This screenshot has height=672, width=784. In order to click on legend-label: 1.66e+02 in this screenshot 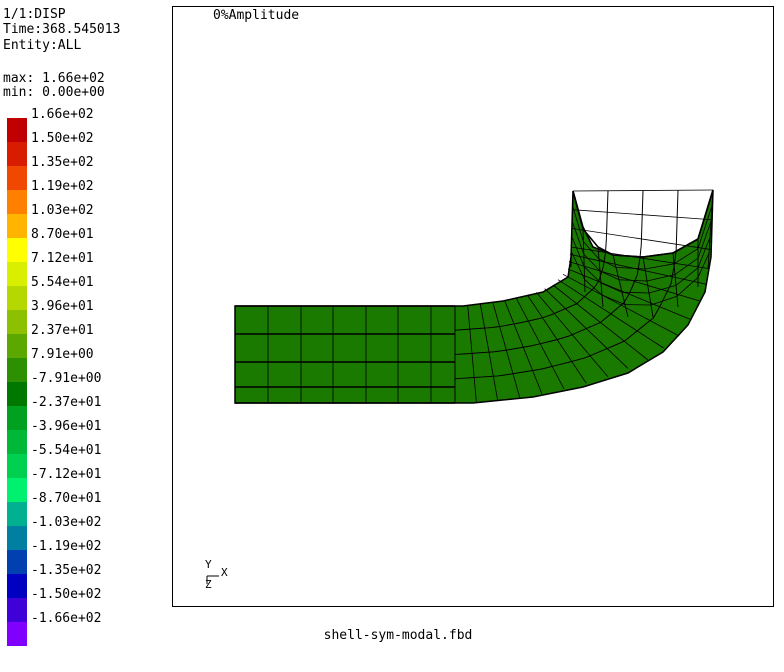, I will do `click(62, 114)`.